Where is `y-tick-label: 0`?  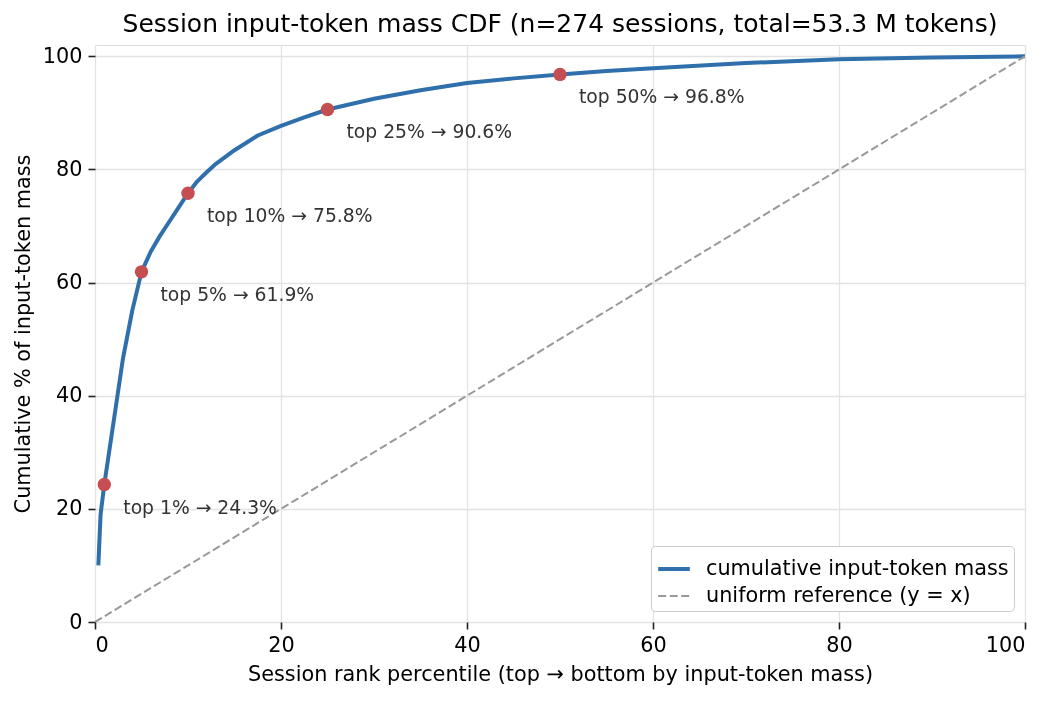 y-tick-label: 0 is located at coordinates (76, 621).